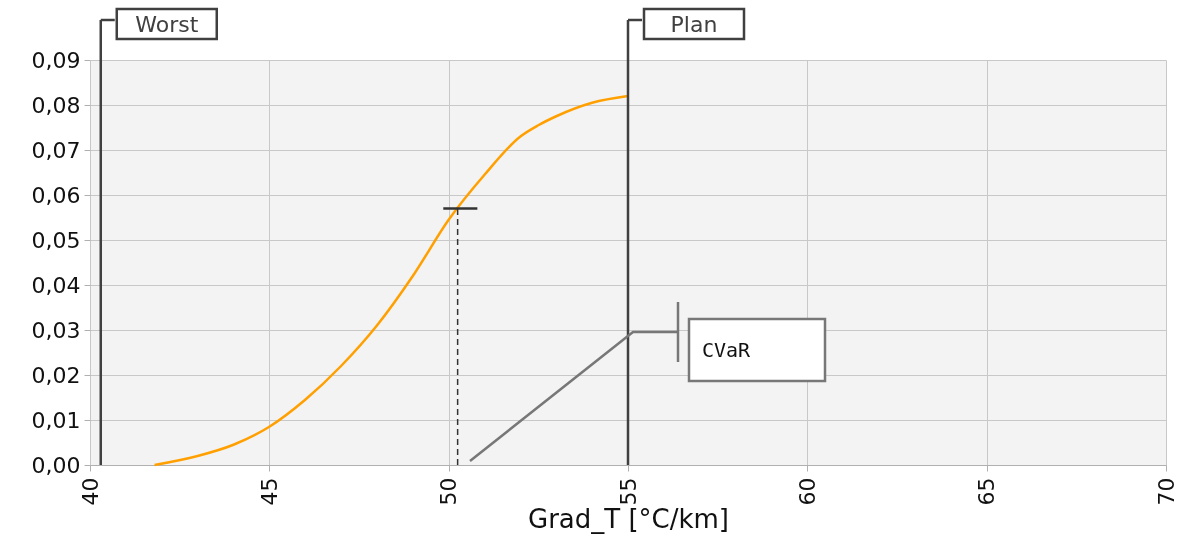 This screenshot has height=548, width=1180. Describe the element at coordinates (1166, 491) in the screenshot. I see `x-tick-label: 70` at that location.